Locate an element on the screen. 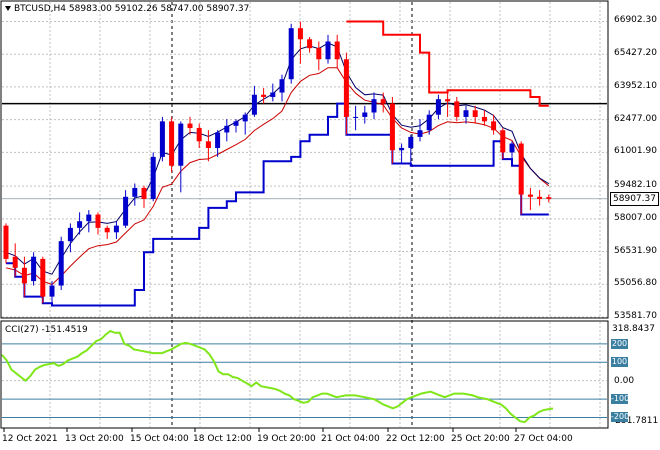  close-value: 58907.37 is located at coordinates (228, 9).